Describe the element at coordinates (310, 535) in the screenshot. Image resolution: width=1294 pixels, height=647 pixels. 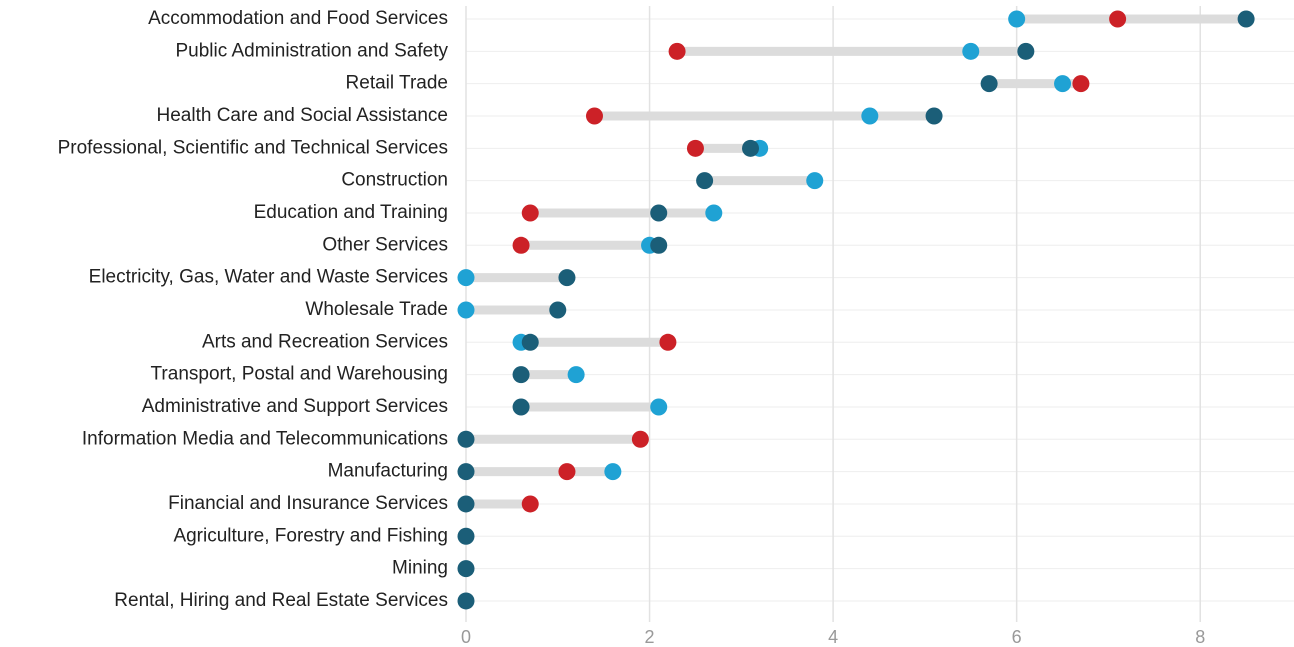
I see `y-tick-label: Agriculture, Forestry and Fishing` at that location.